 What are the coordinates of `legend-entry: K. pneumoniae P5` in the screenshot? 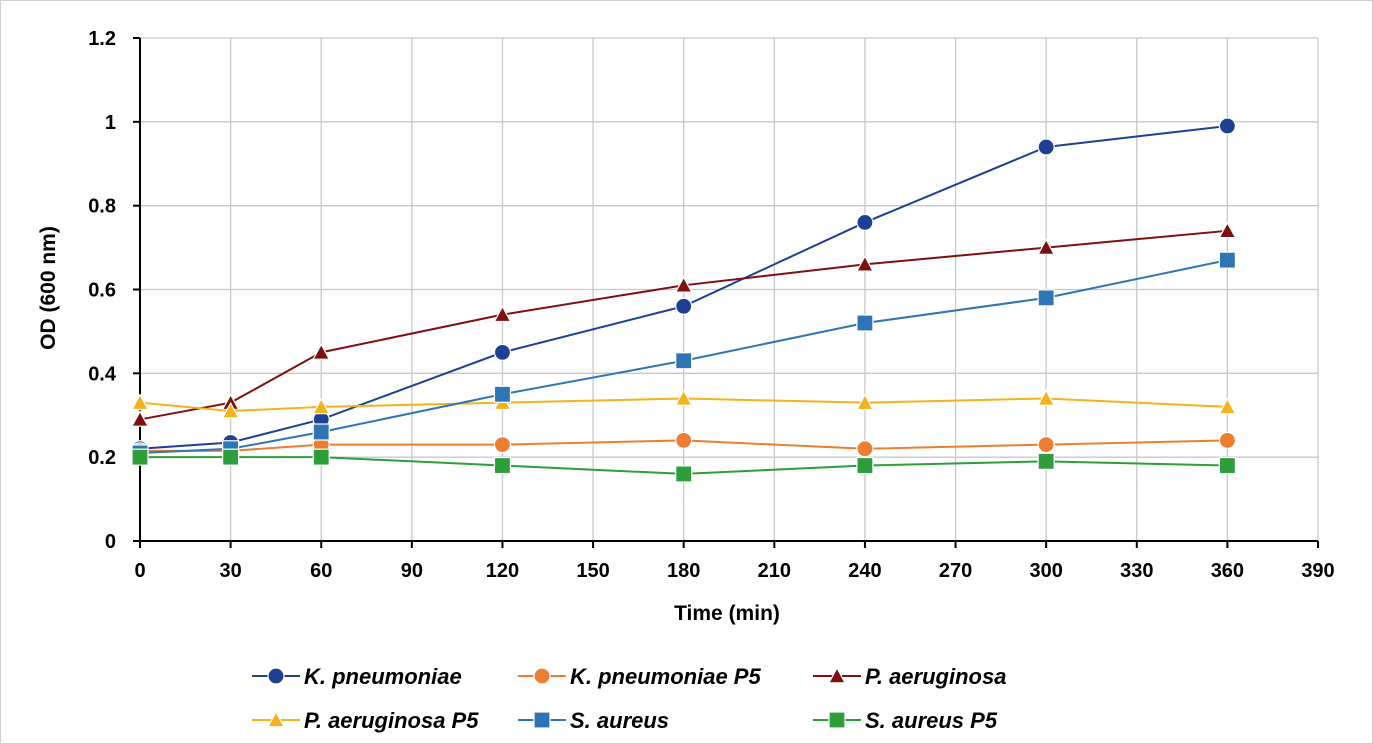 It's located at (639, 676).